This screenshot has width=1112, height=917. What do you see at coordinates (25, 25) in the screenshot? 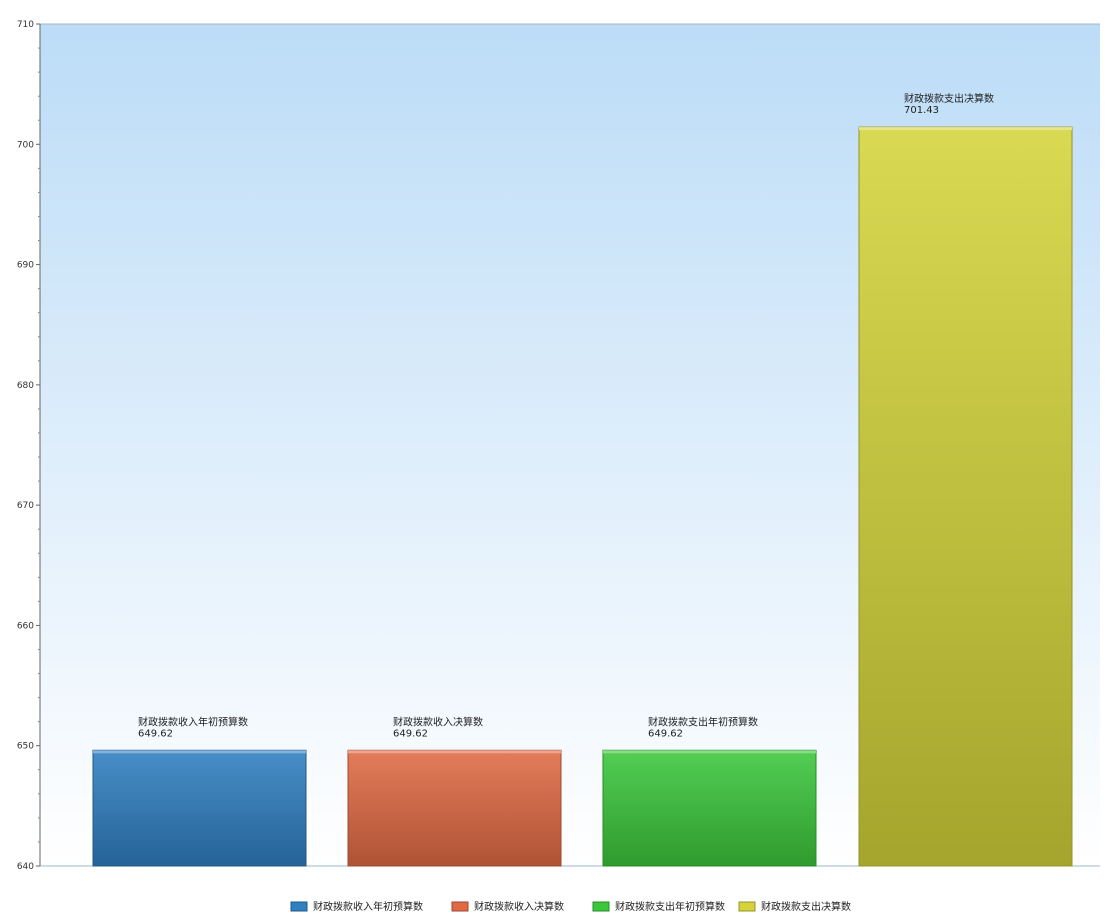
I see `y-tick-label: 710` at bounding box center [25, 25].